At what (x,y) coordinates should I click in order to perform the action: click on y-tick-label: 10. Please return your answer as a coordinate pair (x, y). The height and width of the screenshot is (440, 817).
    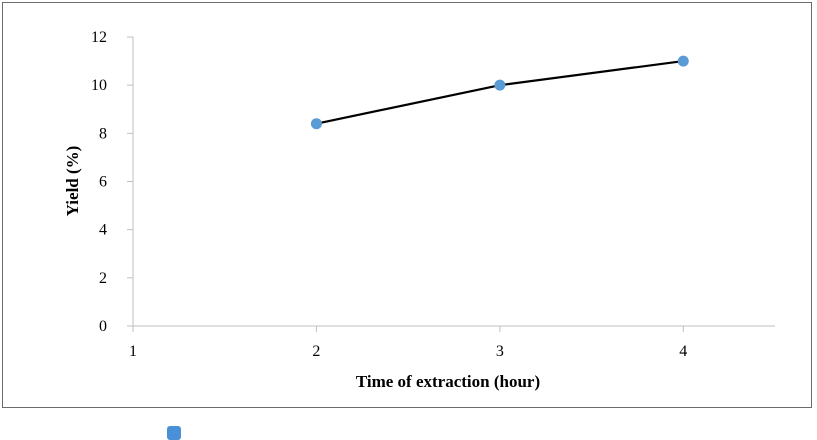
    Looking at the image, I should click on (99, 85).